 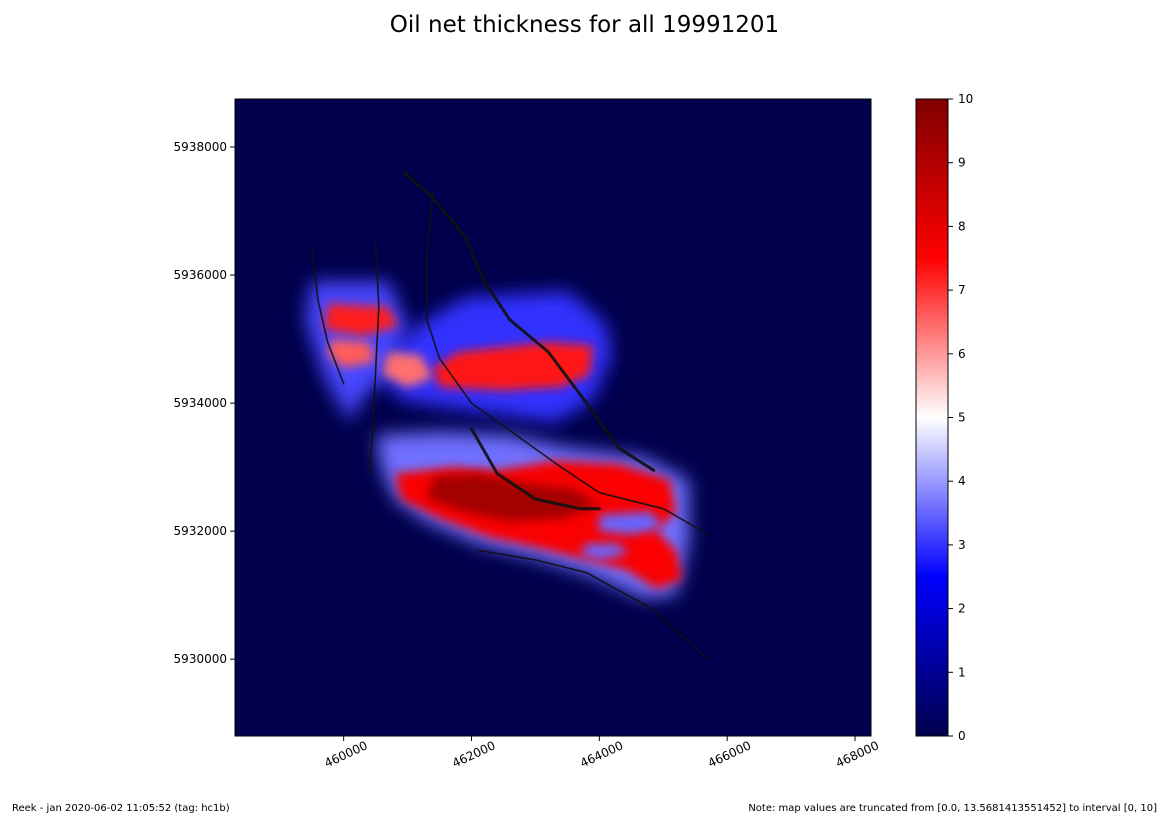 I want to click on x-tick-label-0: 460000, so click(x=345, y=754).